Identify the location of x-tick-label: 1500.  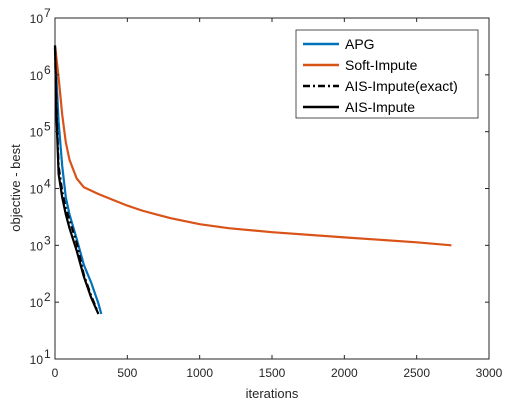
(272, 373).